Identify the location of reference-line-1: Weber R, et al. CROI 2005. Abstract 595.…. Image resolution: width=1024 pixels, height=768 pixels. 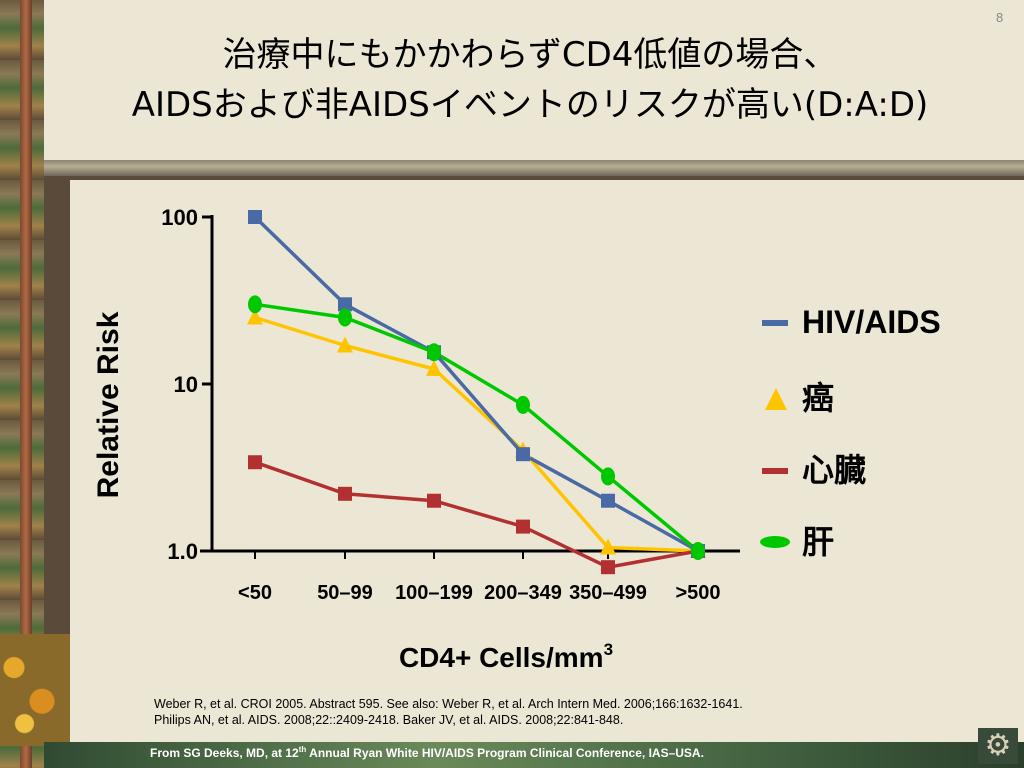
(448, 704).